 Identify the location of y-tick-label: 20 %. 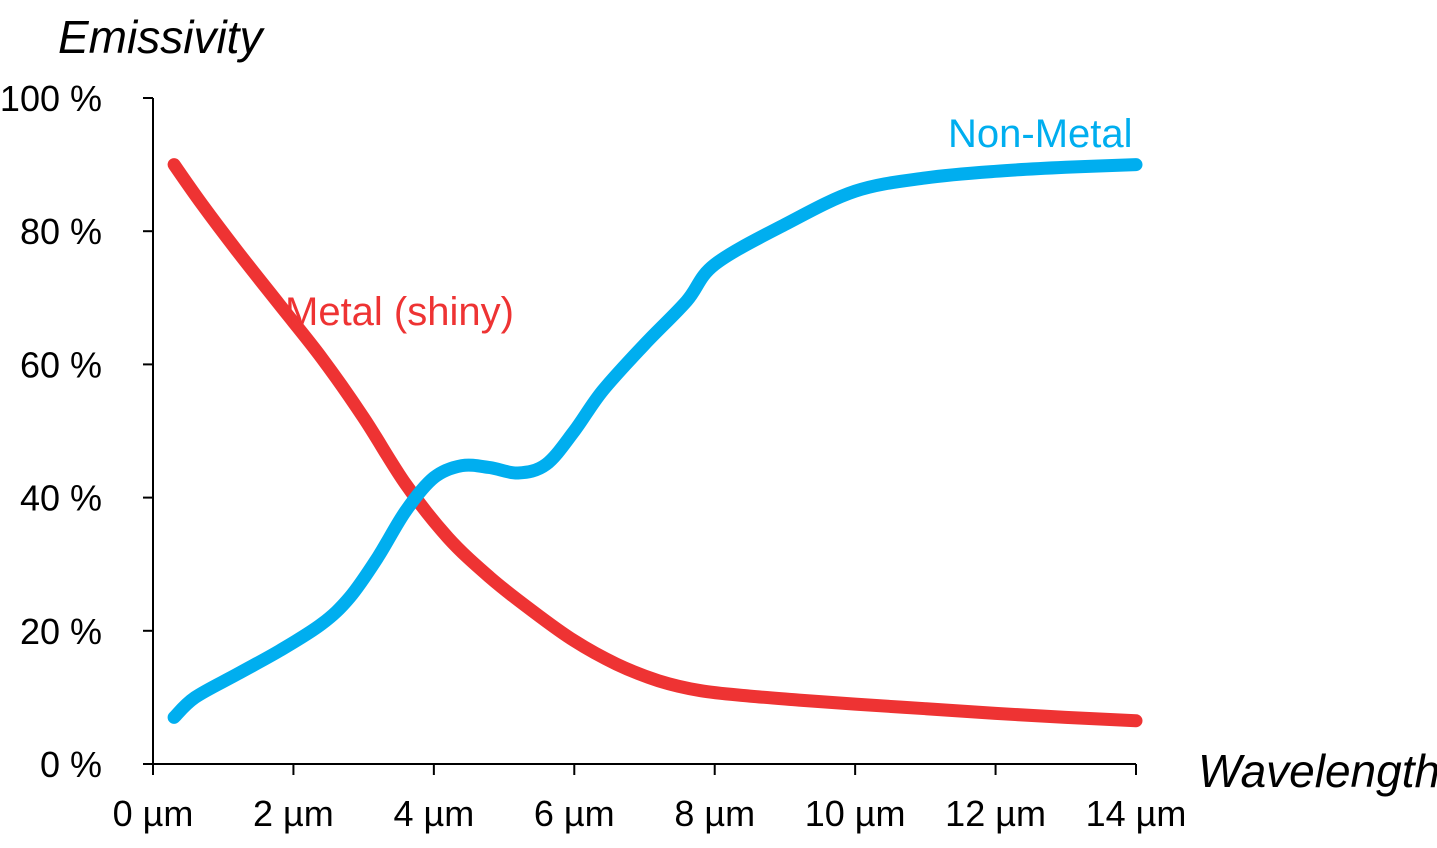
(61, 631).